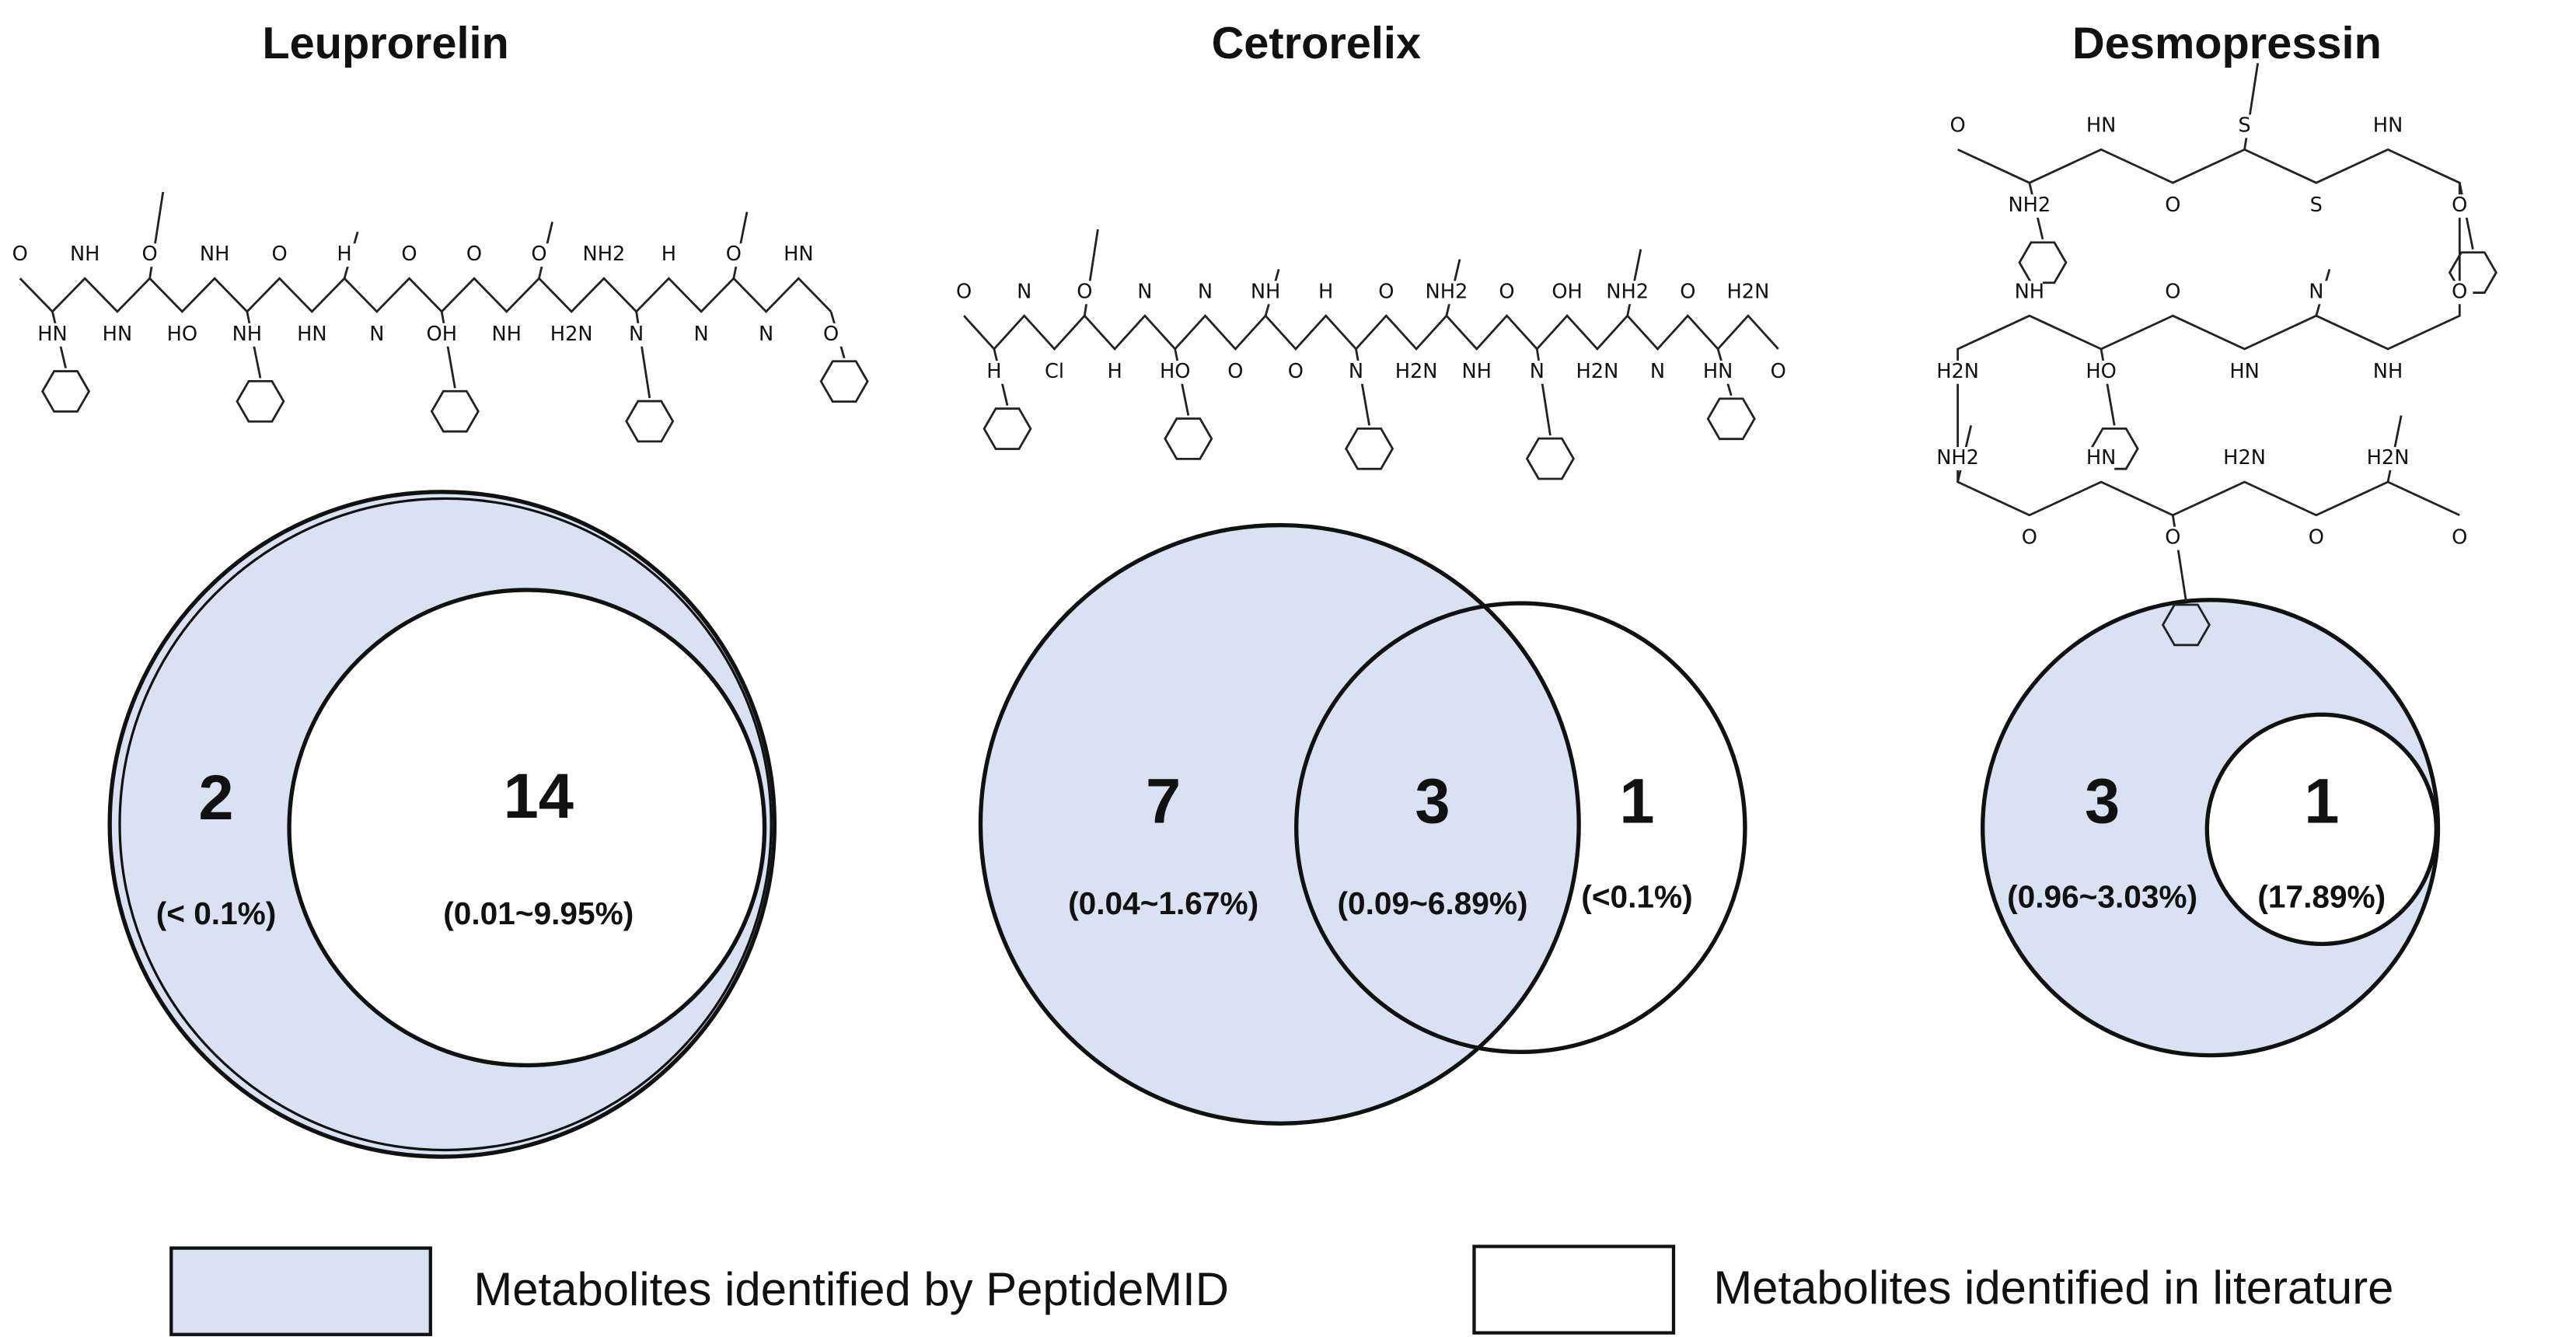 Image resolution: width=2576 pixels, height=1337 pixels. What do you see at coordinates (2211, 828) in the screenshot?
I see `venn-desmopressin` at bounding box center [2211, 828].